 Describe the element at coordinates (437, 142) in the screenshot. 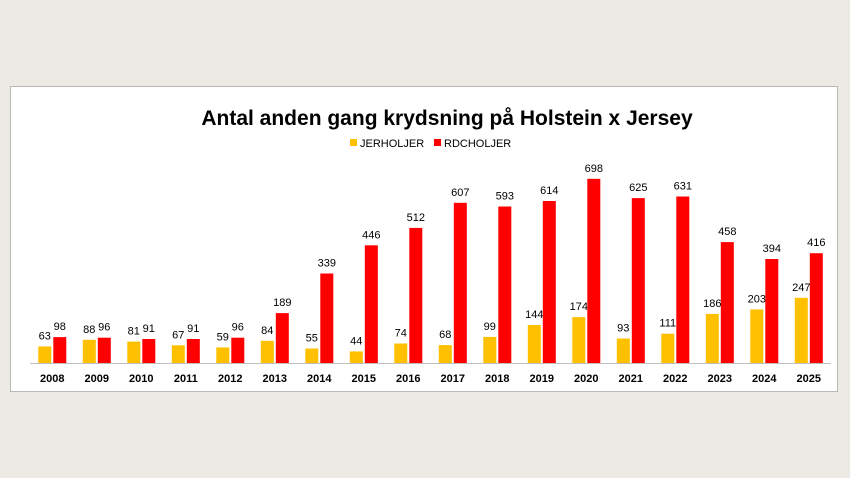

I see `legend-swatch-rdcholjer` at that location.